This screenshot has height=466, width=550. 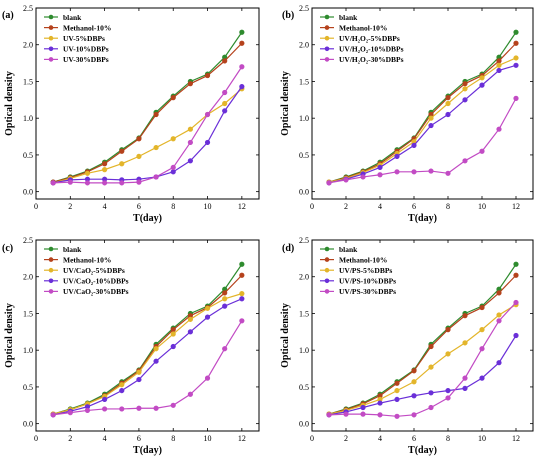 What do you see at coordinates (288, 15) in the screenshot?
I see `panel-label: (b)` at bounding box center [288, 15].